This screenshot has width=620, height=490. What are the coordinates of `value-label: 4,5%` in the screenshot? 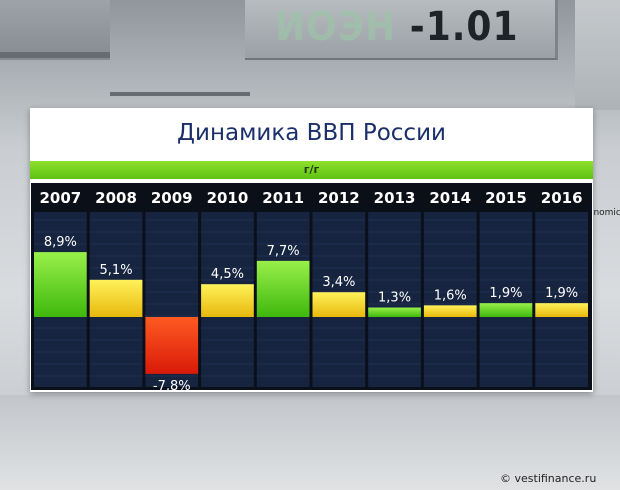 It's located at (227, 274).